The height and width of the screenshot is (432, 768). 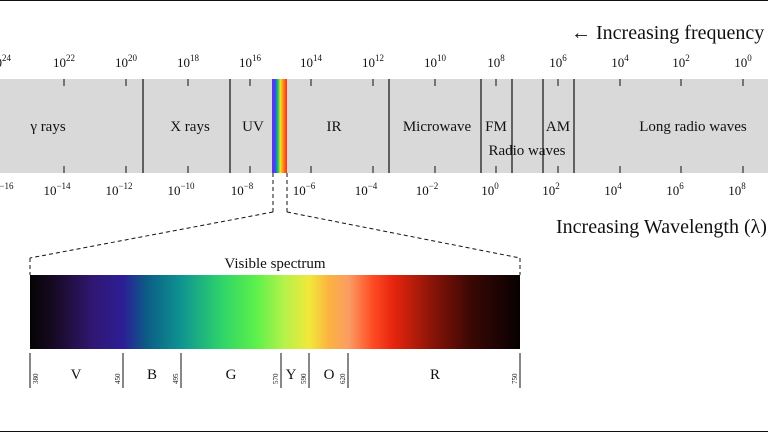 What do you see at coordinates (435, 61) in the screenshot?
I see `freq-tick-label: 10¹⁰` at bounding box center [435, 61].